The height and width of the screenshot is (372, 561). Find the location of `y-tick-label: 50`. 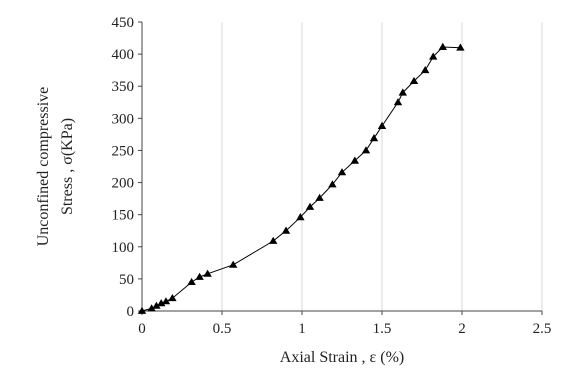

y-tick-label: 50 is located at coordinates (126, 280).